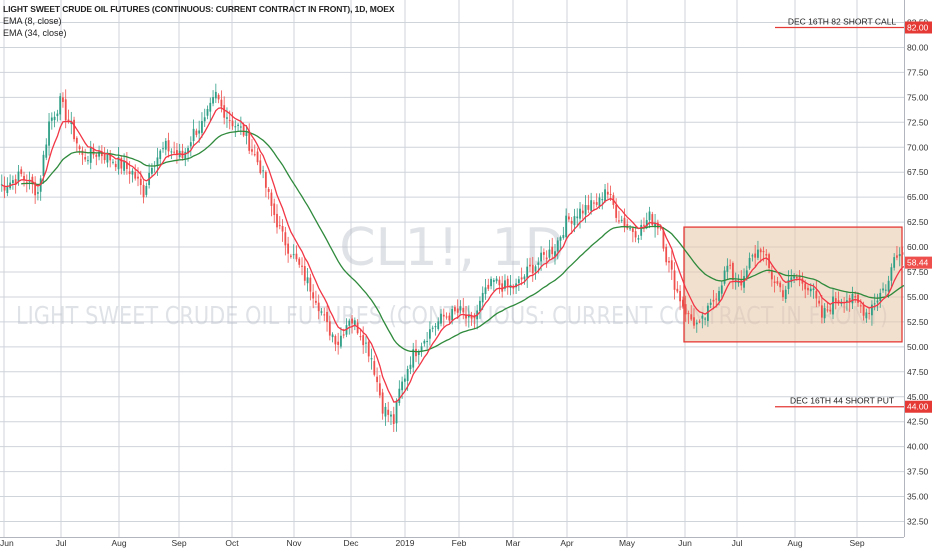 This screenshot has width=932, height=550. What do you see at coordinates (794, 543) in the screenshot?
I see `x-tick-label: Aug` at bounding box center [794, 543].